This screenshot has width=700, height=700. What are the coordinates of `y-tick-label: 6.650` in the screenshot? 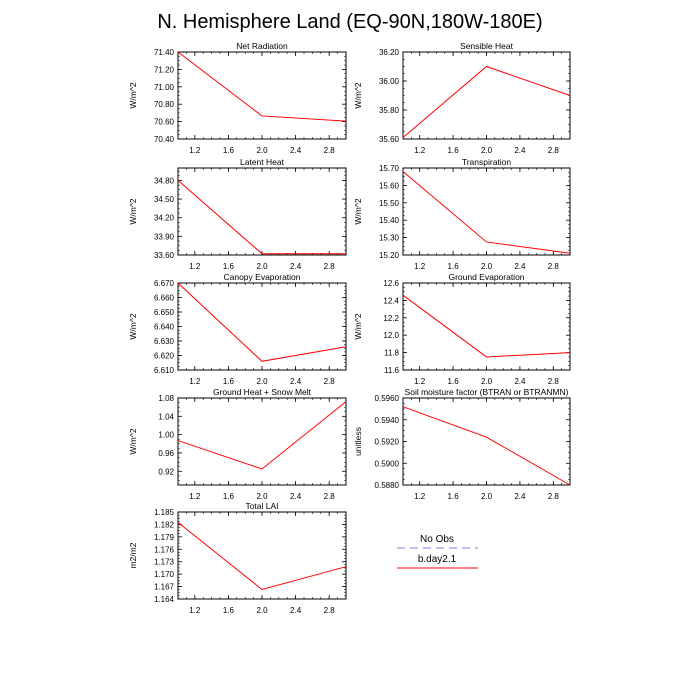 It's located at (164, 312).